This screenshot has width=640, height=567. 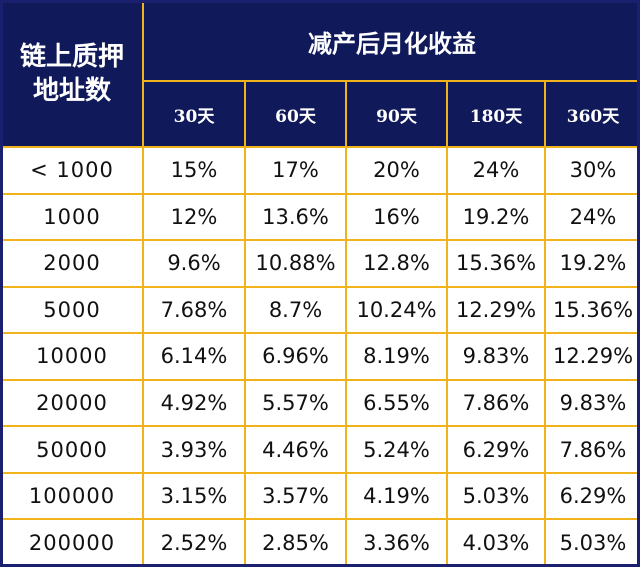 I want to click on table-row: 1000 12% 13.6% 16% 19.2% 24%, so click(x=320, y=217).